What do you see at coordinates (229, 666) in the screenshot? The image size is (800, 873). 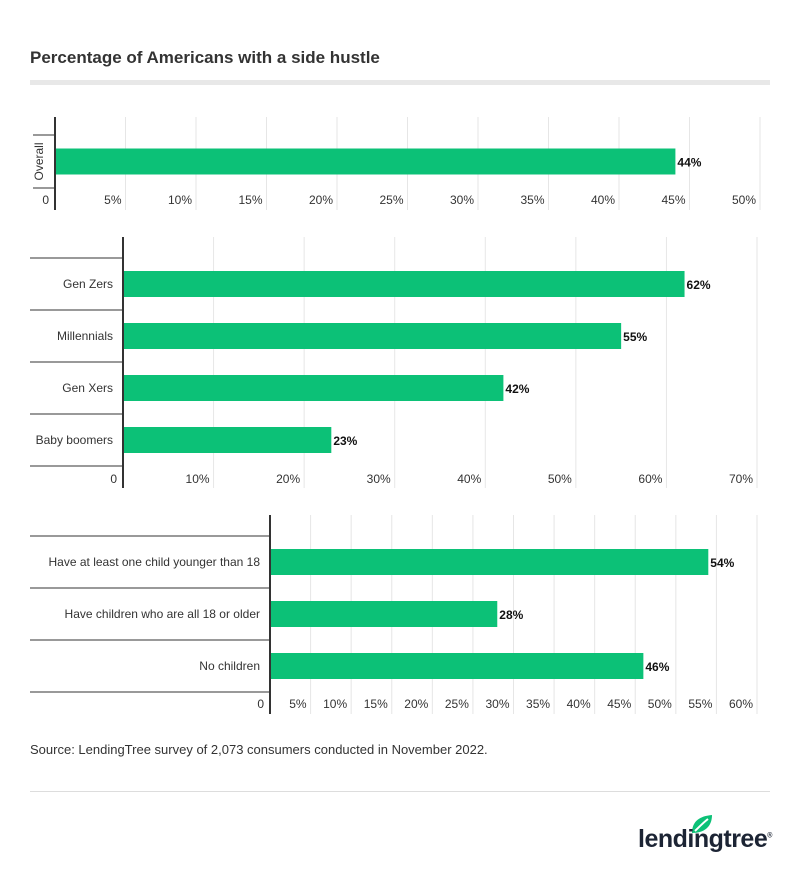 I see `category-label: No children` at bounding box center [229, 666].